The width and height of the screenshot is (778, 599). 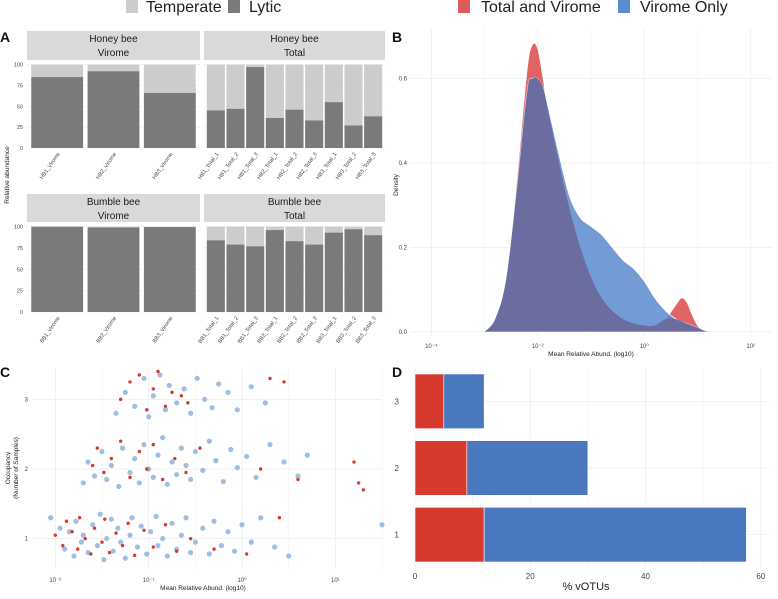 I want to click on panel-b-ytick-label: 0.0, so click(x=403, y=333).